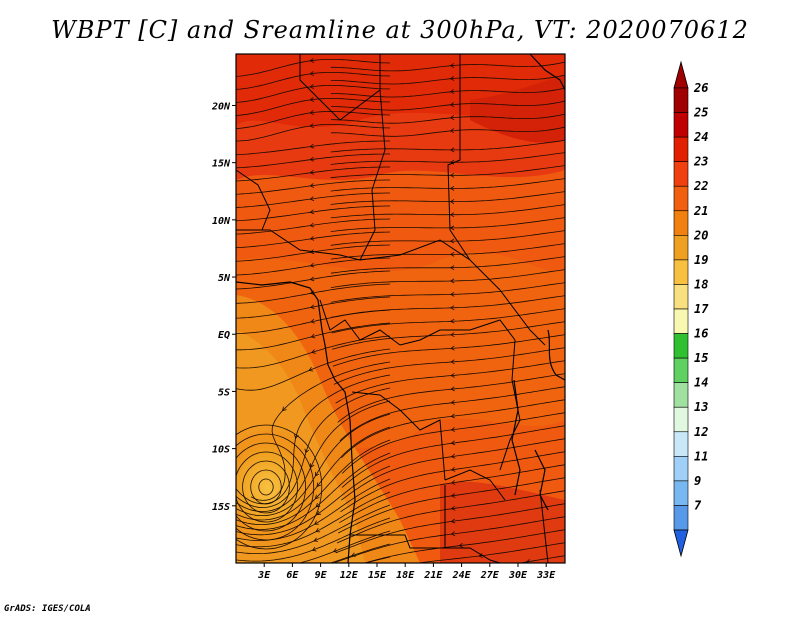 This screenshot has height=618, width=800. I want to click on temperature-field-cyclone-core, so click(278, 488).